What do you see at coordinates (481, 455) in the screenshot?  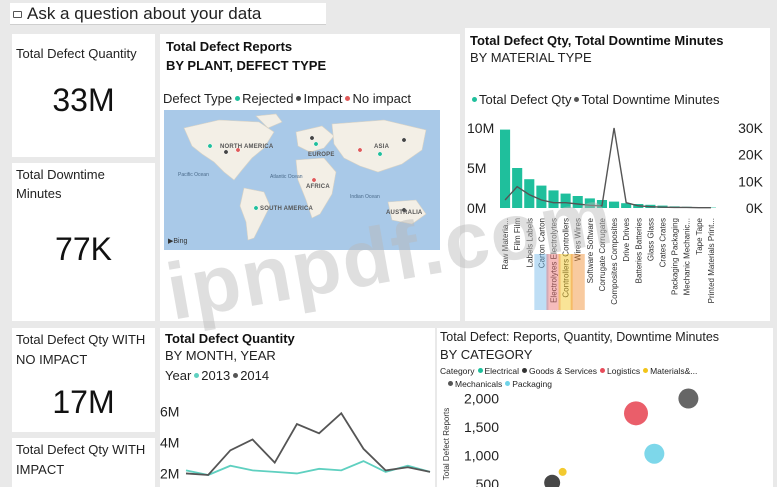 I see `y-tick: 1,000` at bounding box center [481, 455].